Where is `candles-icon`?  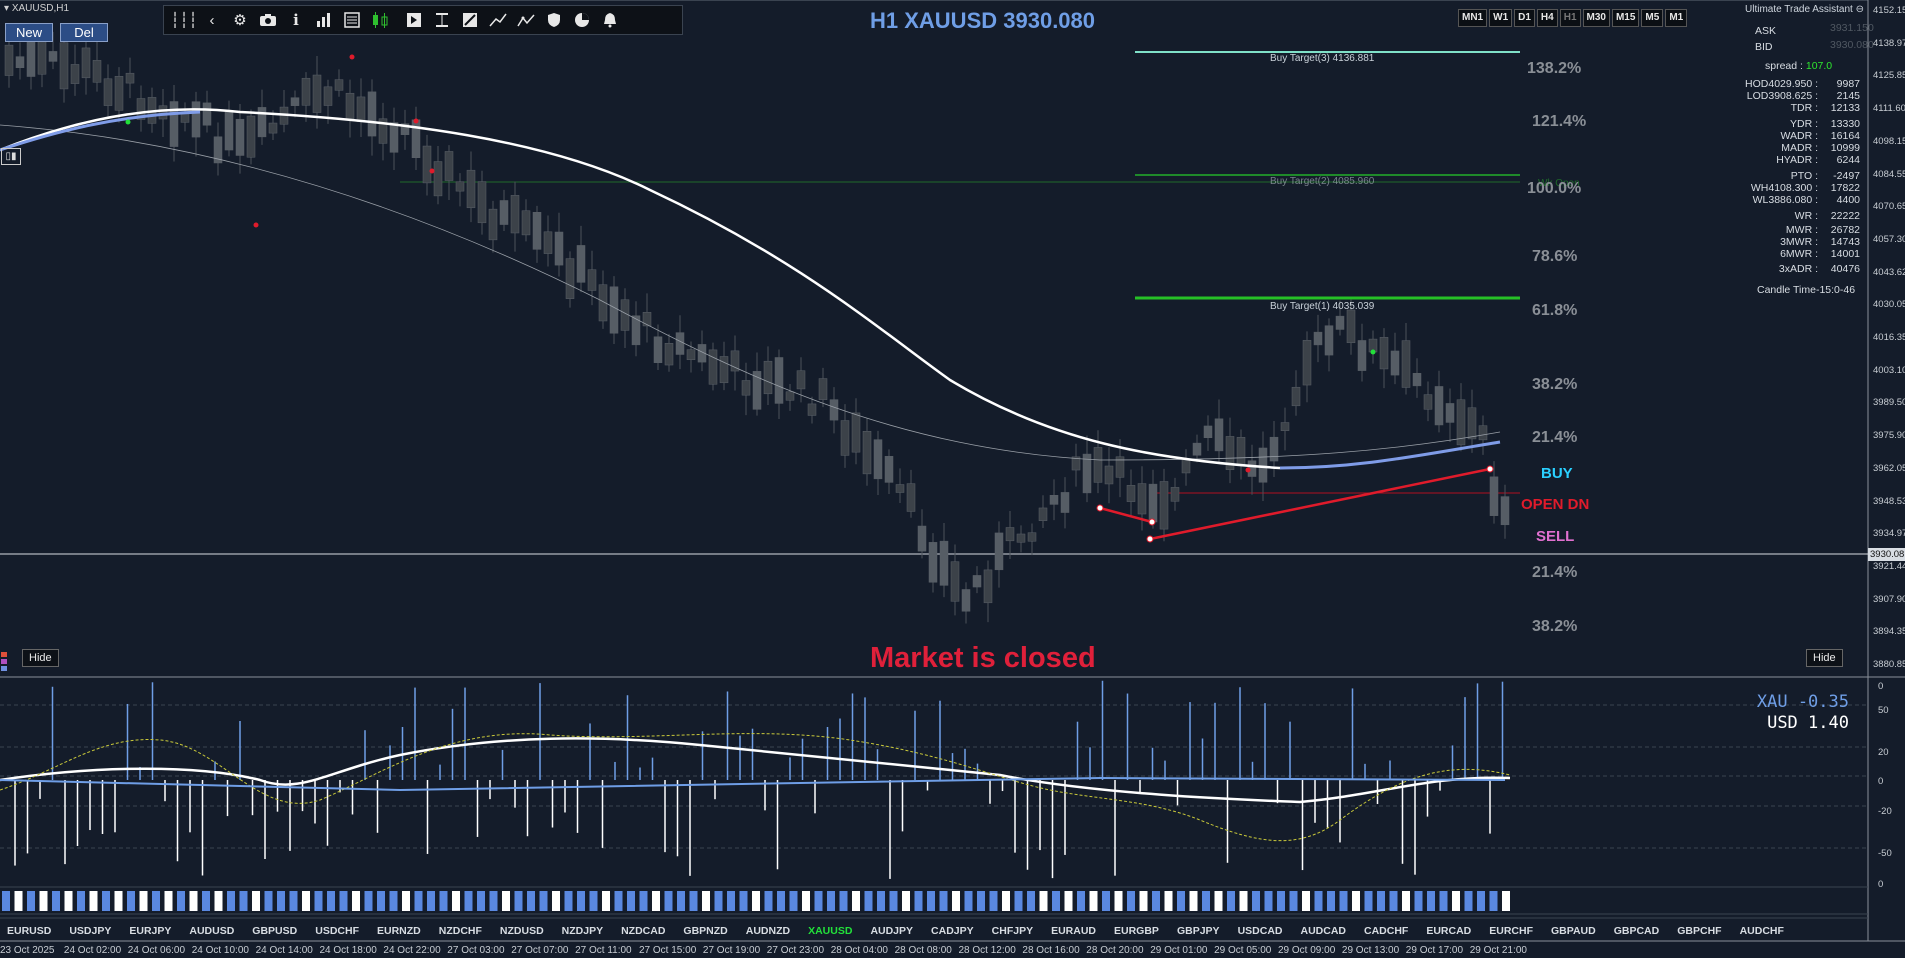
candles-icon is located at coordinates (380, 20).